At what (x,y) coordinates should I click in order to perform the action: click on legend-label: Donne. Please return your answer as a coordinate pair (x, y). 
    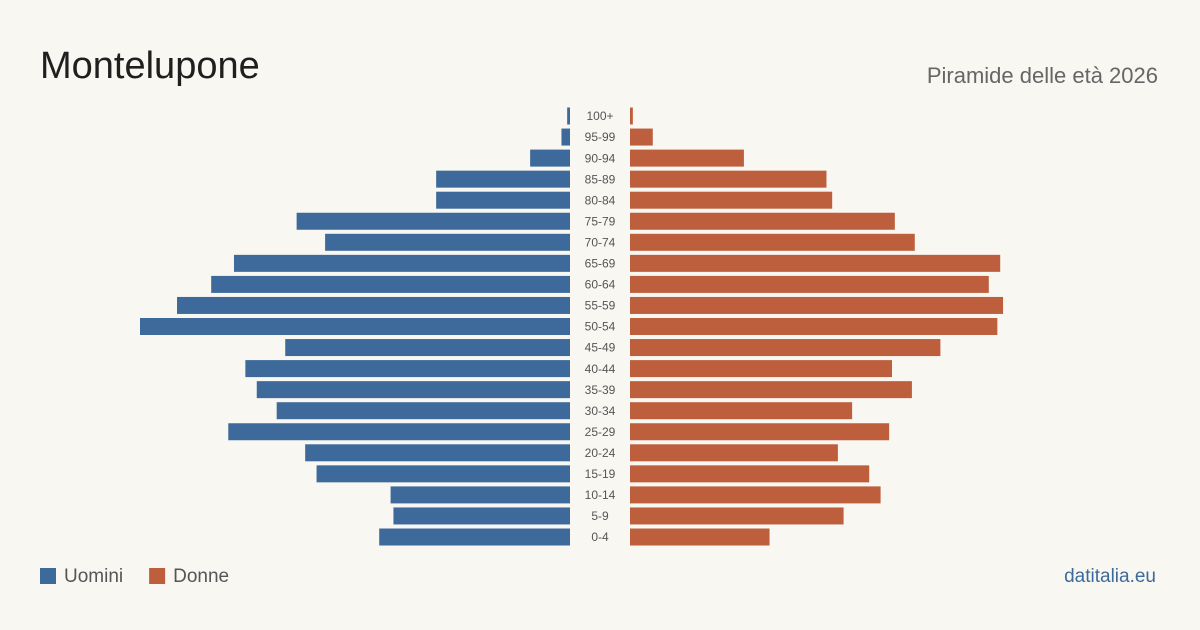
    Looking at the image, I should click on (201, 576).